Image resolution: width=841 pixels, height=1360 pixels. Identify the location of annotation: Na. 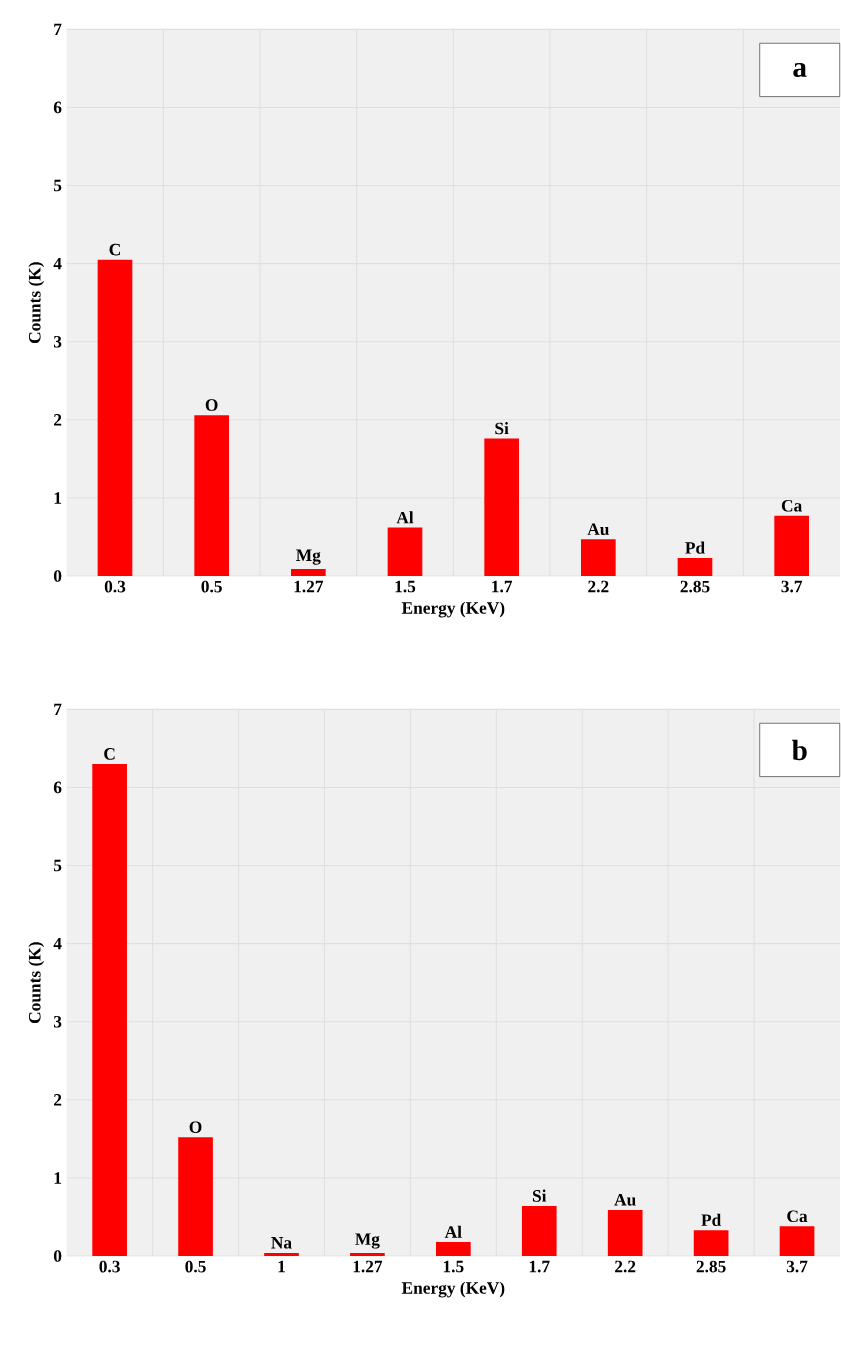
(282, 1243).